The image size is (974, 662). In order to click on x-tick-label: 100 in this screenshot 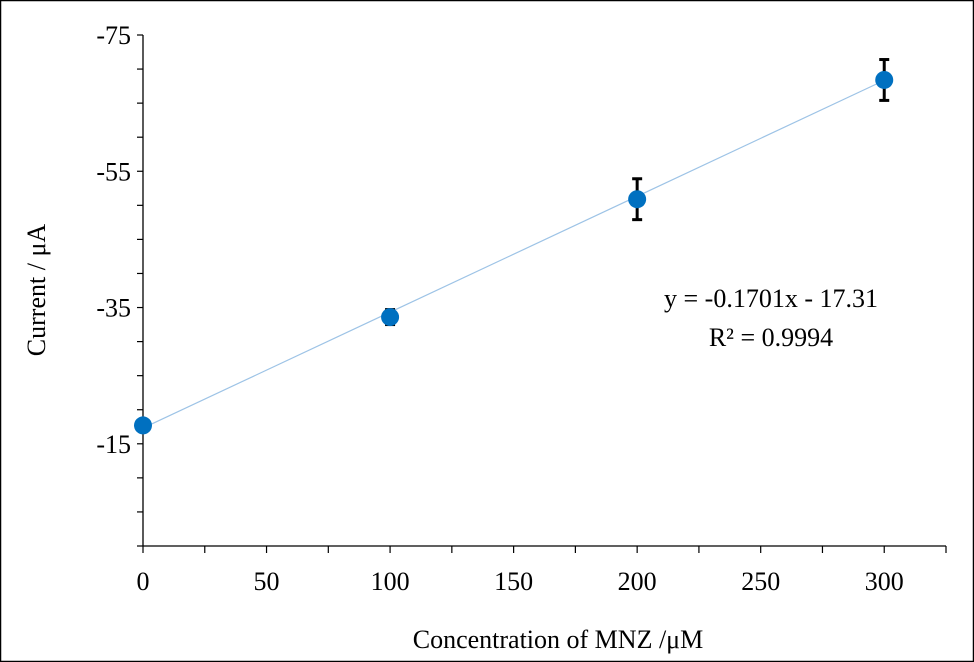, I will do `click(390, 581)`.